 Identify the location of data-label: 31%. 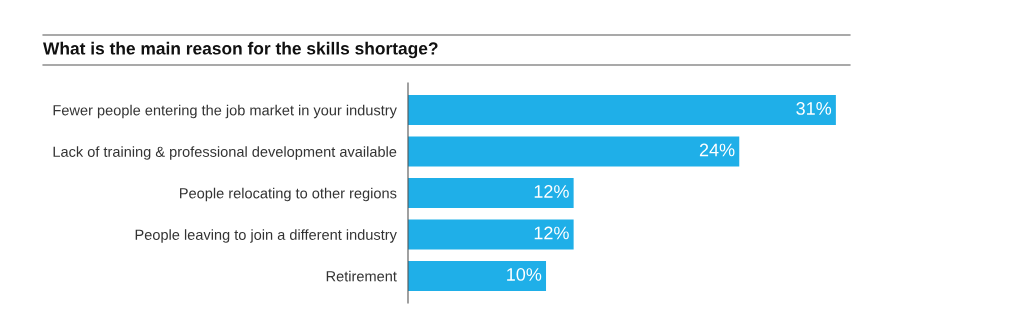
(814, 108).